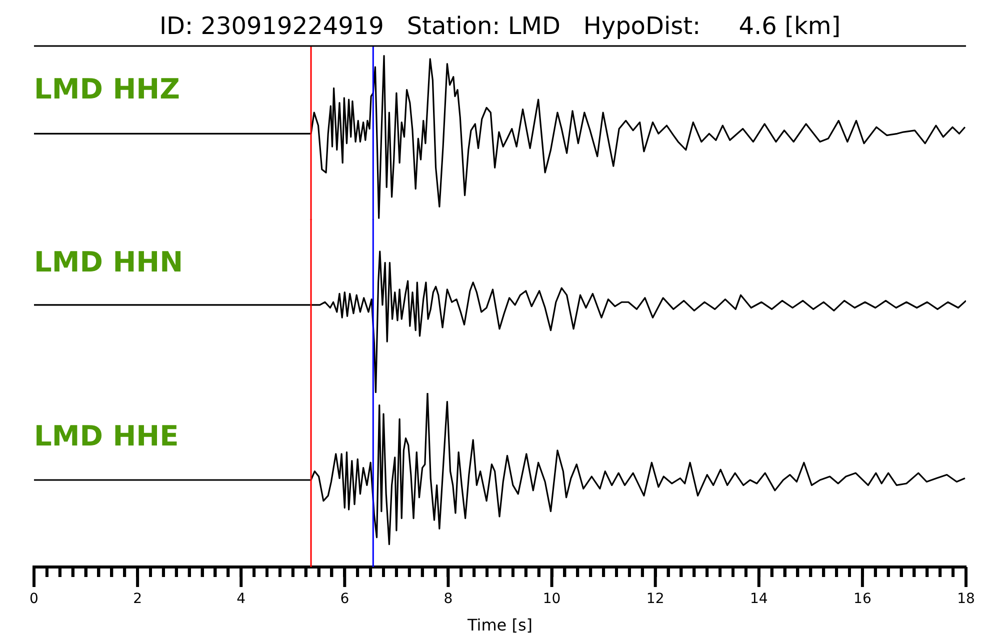 Image resolution: width=1000 pixels, height=640 pixels. Describe the element at coordinates (34, 599) in the screenshot. I see `x-tick-label: 0` at that location.